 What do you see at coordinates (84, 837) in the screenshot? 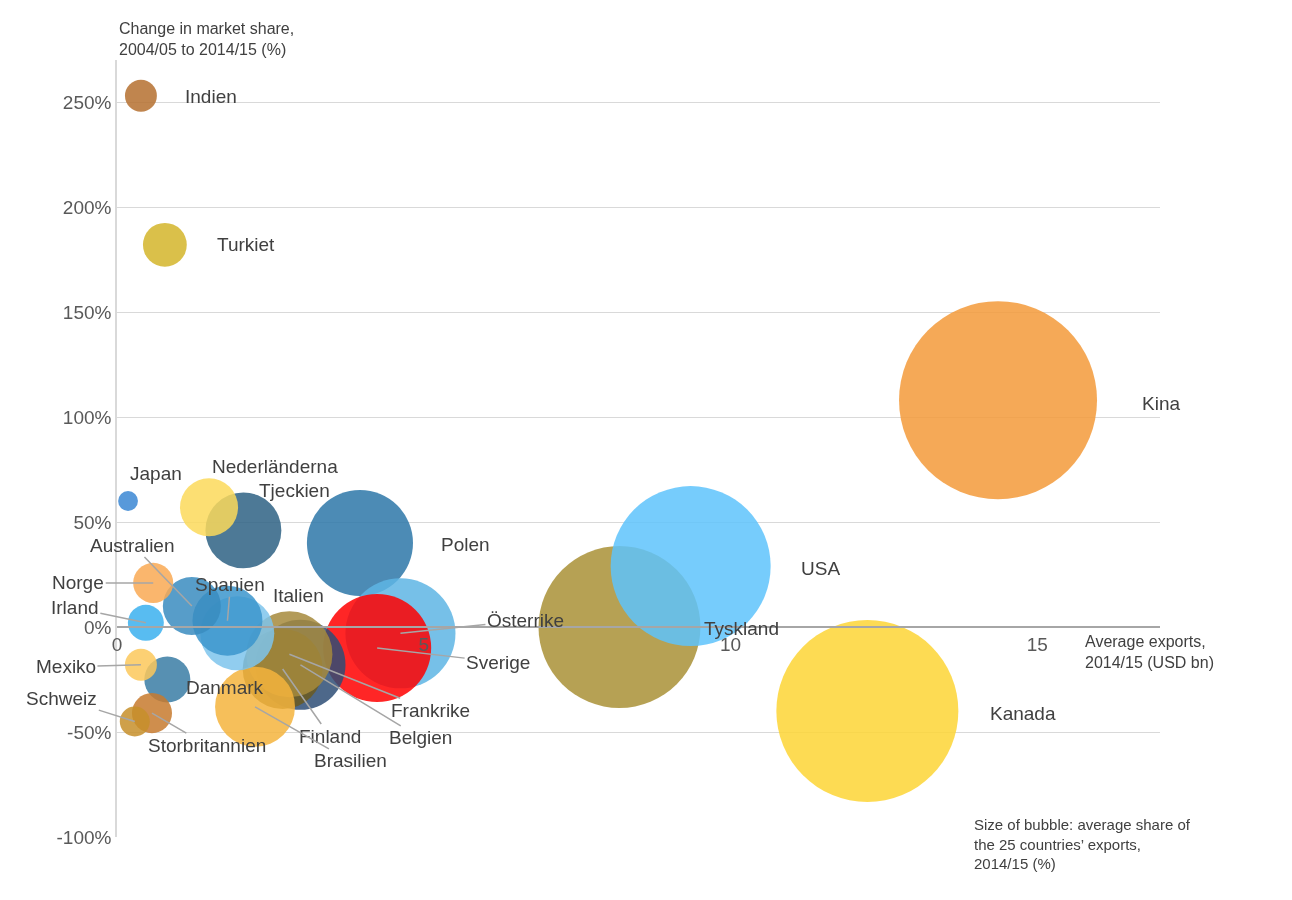
I see `y-tick-label: -100%` at bounding box center [84, 837].